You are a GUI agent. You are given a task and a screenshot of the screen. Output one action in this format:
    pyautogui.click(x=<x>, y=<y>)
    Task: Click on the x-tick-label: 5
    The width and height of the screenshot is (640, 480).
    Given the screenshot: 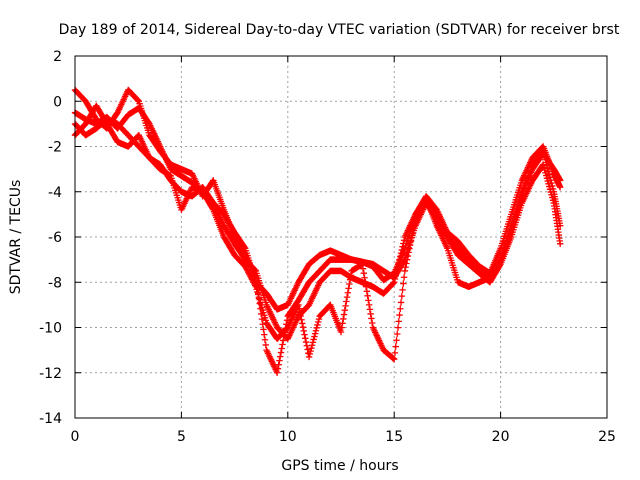 What is the action you would take?
    pyautogui.click(x=181, y=437)
    